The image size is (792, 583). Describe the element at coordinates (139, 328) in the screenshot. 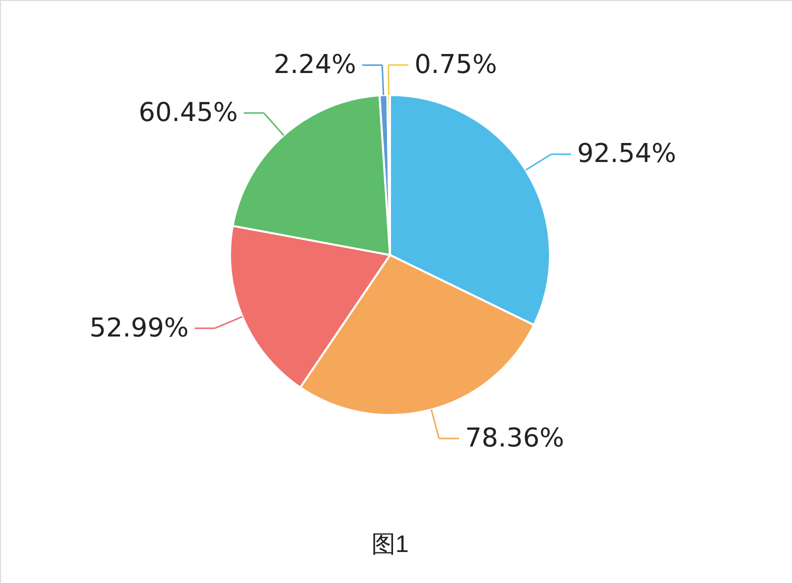

I see `data-label: 52.99%` at that location.